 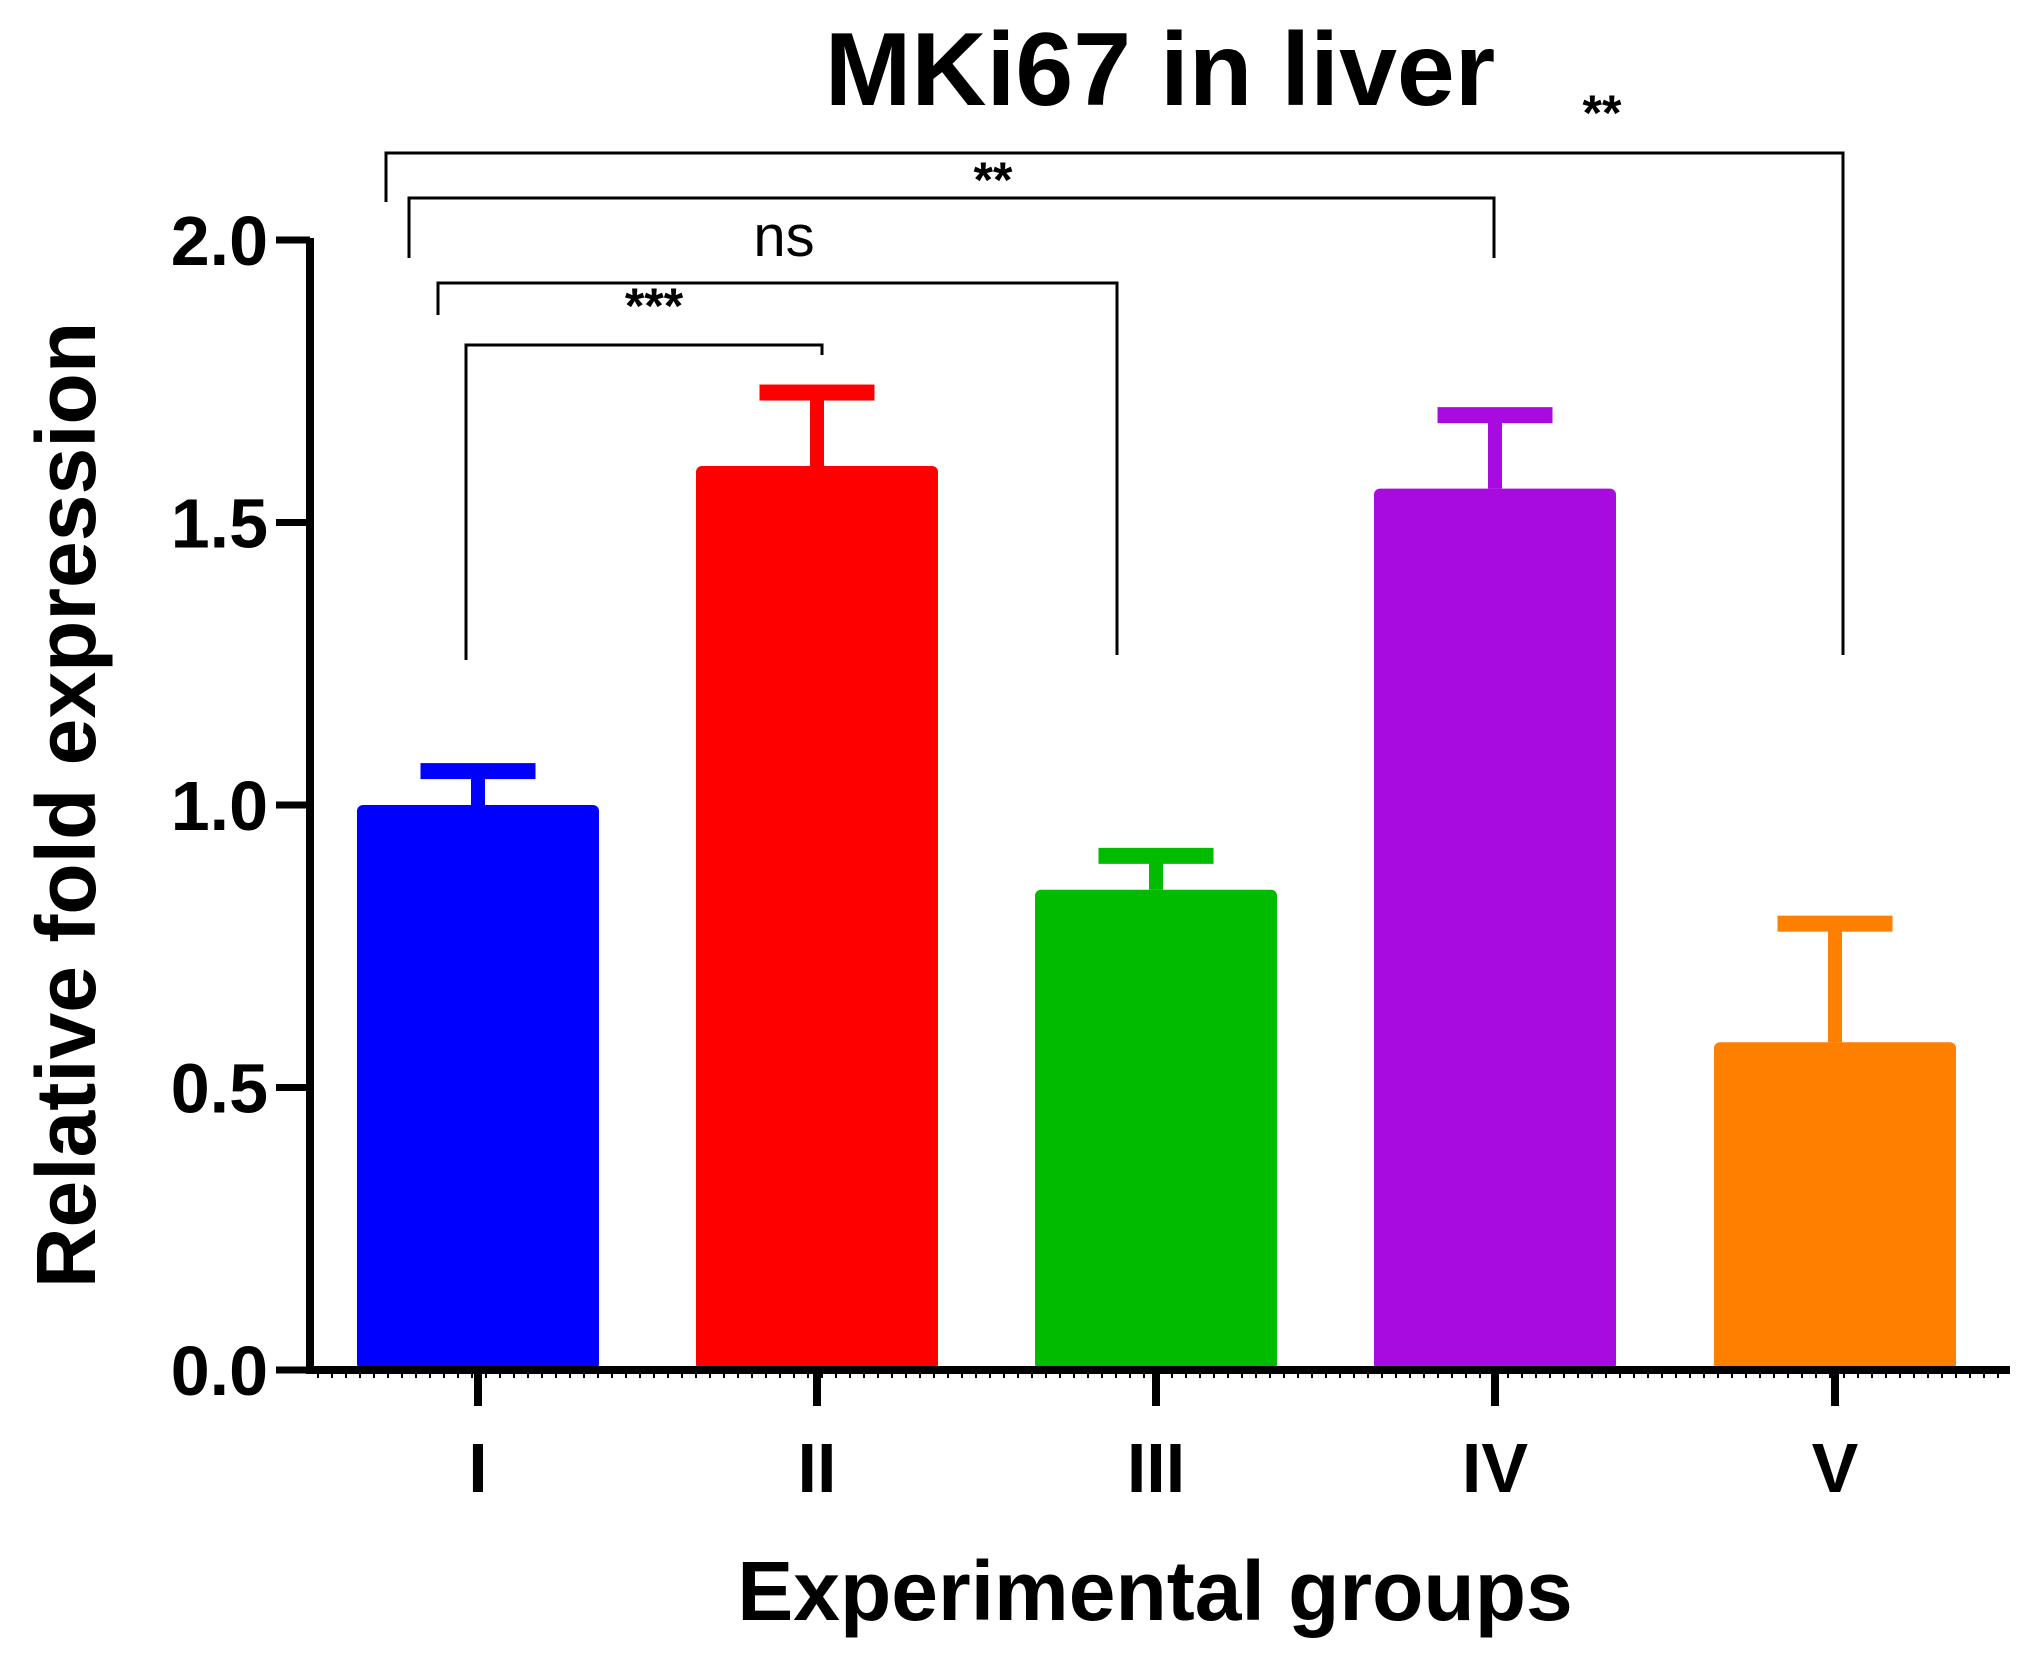 What do you see at coordinates (1156, 1468) in the screenshot?
I see `x-tick-label: III` at bounding box center [1156, 1468].